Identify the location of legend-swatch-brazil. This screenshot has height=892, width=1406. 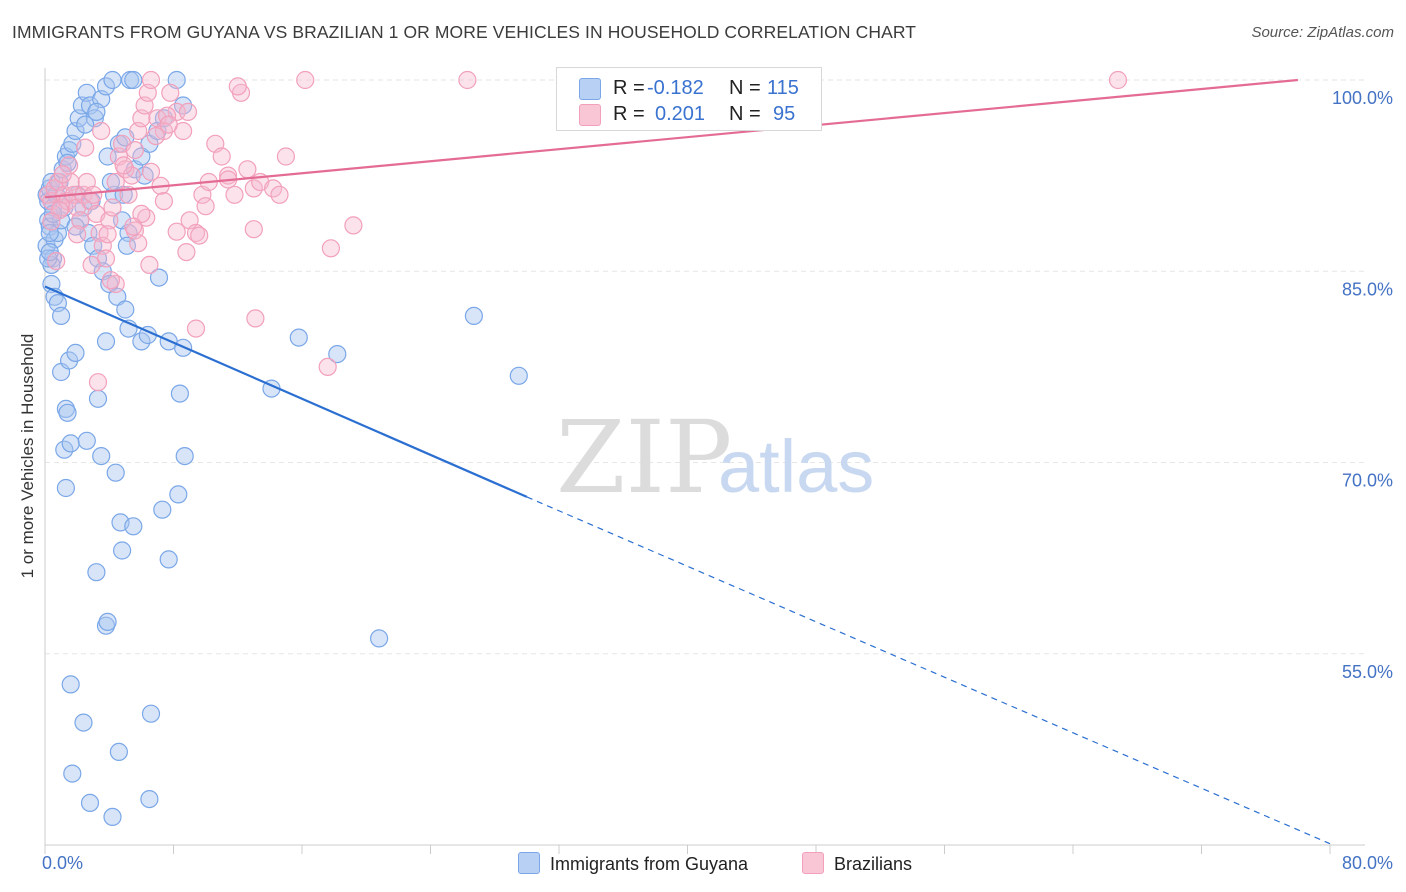
(590, 115).